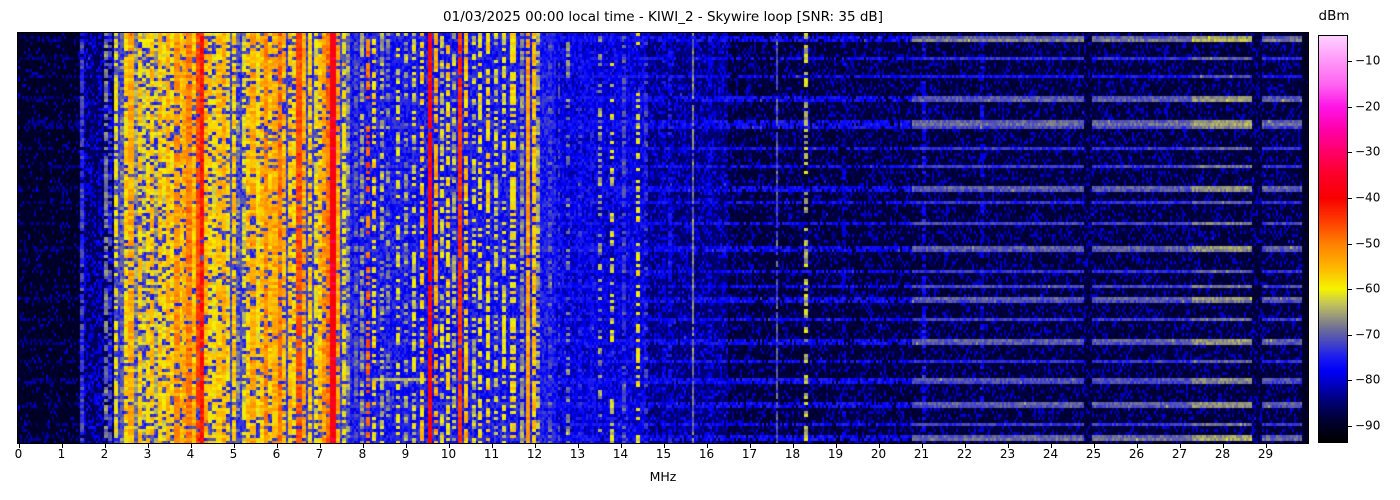  What do you see at coordinates (104, 454) in the screenshot?
I see `x-axis-tick-label: 2` at bounding box center [104, 454].